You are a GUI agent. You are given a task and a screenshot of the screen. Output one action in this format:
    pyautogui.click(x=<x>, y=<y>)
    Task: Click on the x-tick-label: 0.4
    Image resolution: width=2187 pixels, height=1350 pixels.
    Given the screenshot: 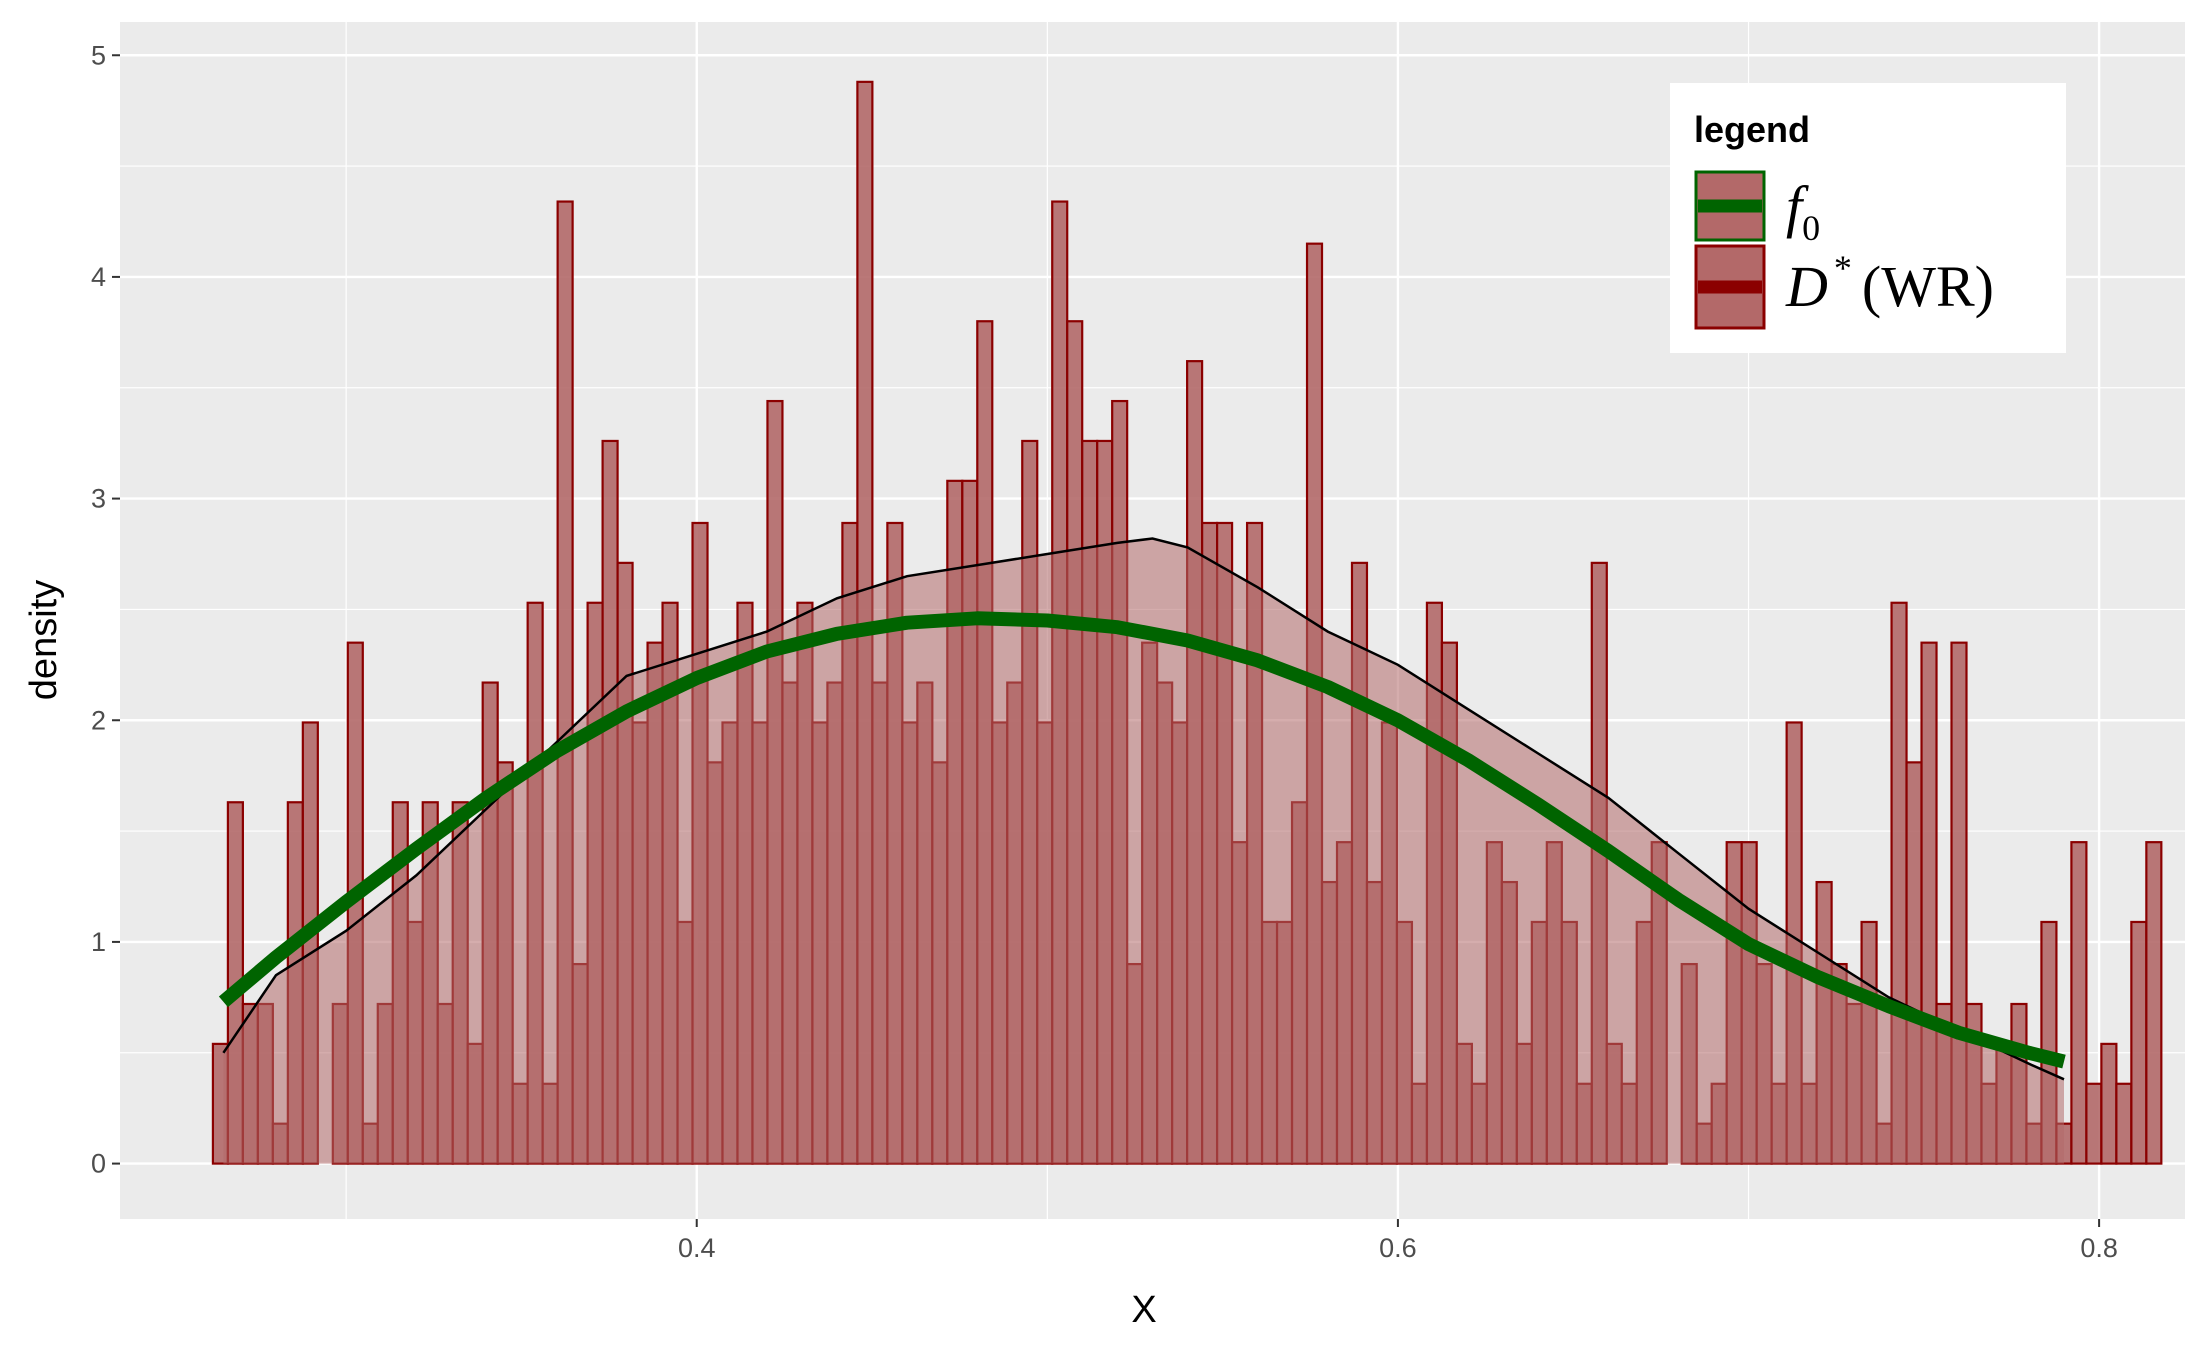 What is the action you would take?
    pyautogui.click(x=697, y=1248)
    